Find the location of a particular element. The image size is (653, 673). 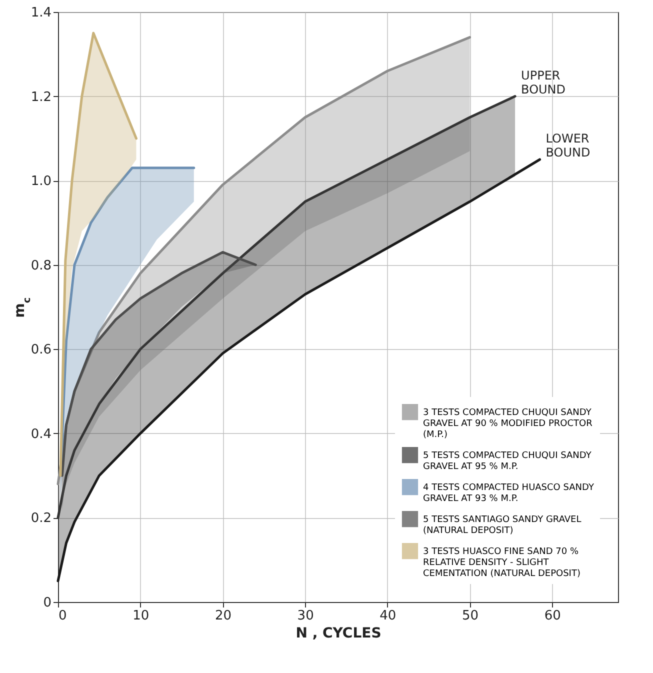

legend-label: 4 TESTS COMPACTED HUASCO SANDY GRAVEL AT 93 % M.P. is located at coordinates (508, 493).